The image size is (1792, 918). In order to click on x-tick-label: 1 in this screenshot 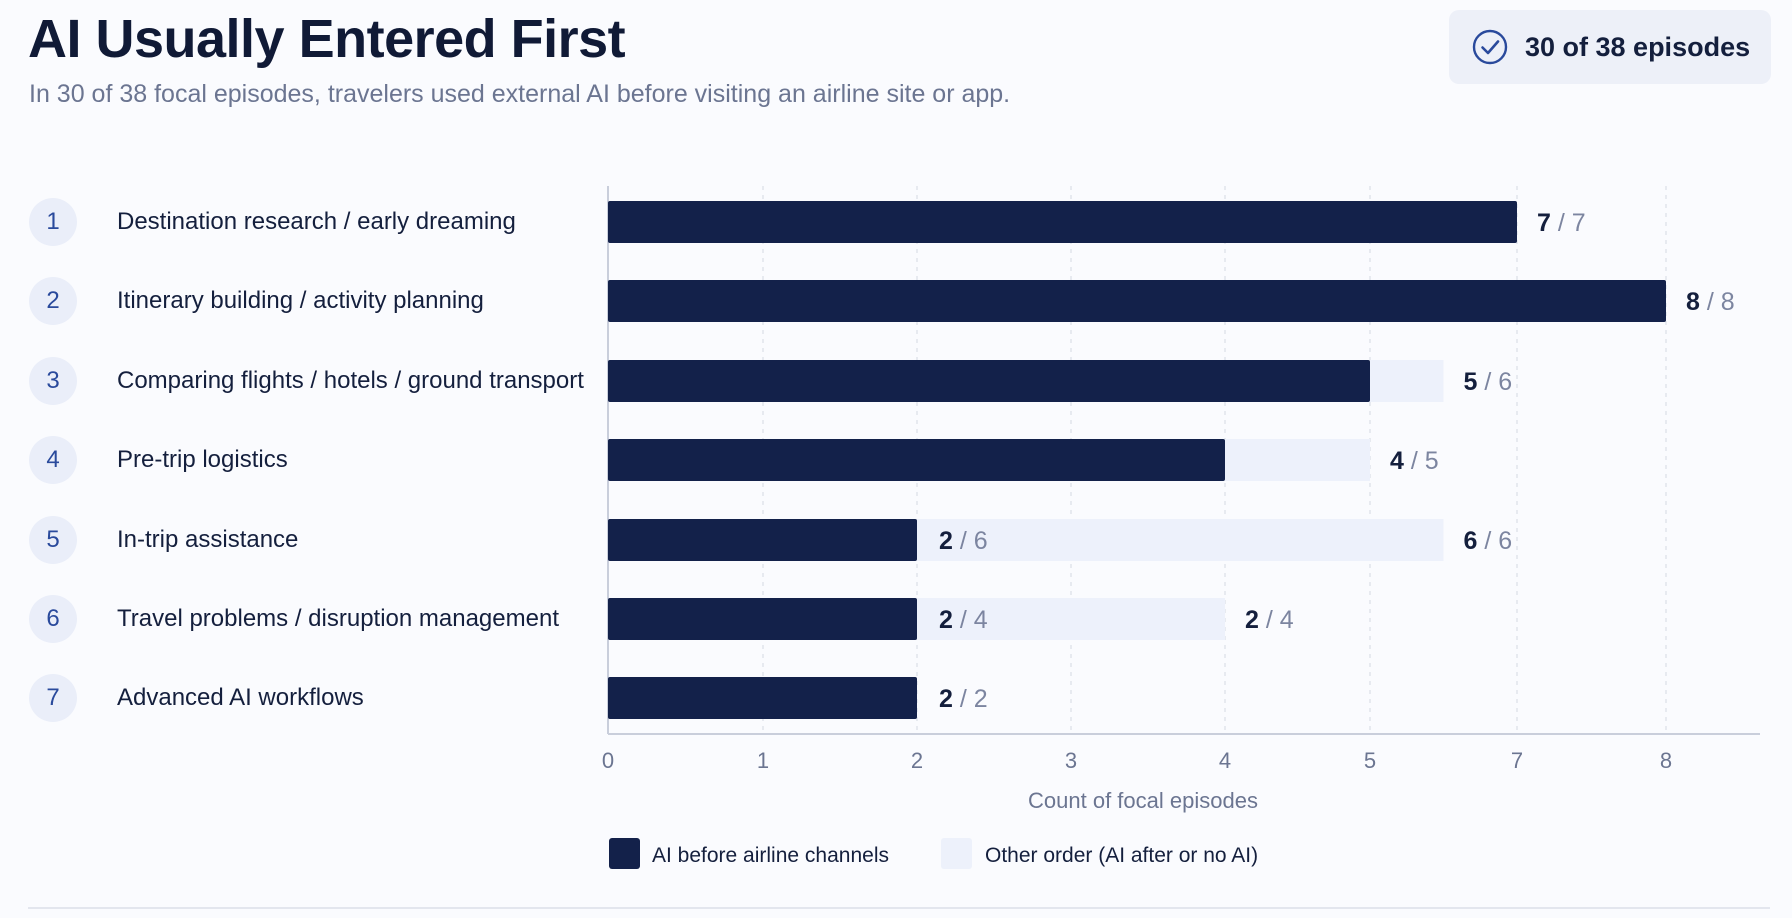, I will do `click(763, 760)`.